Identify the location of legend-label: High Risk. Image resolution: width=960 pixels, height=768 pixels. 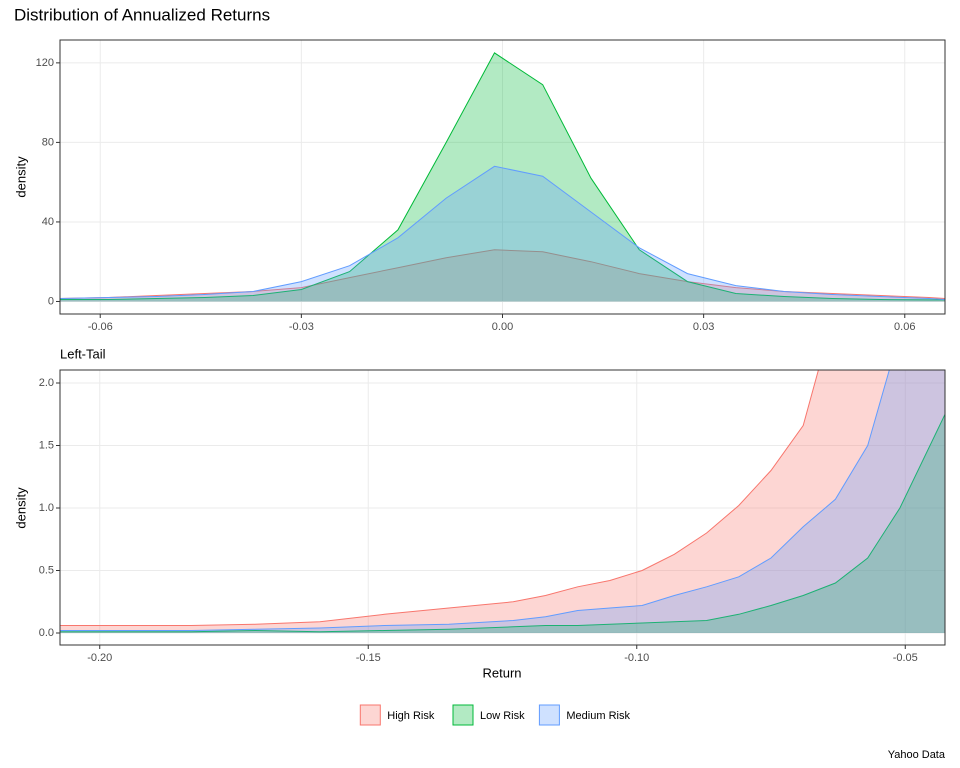
(411, 716).